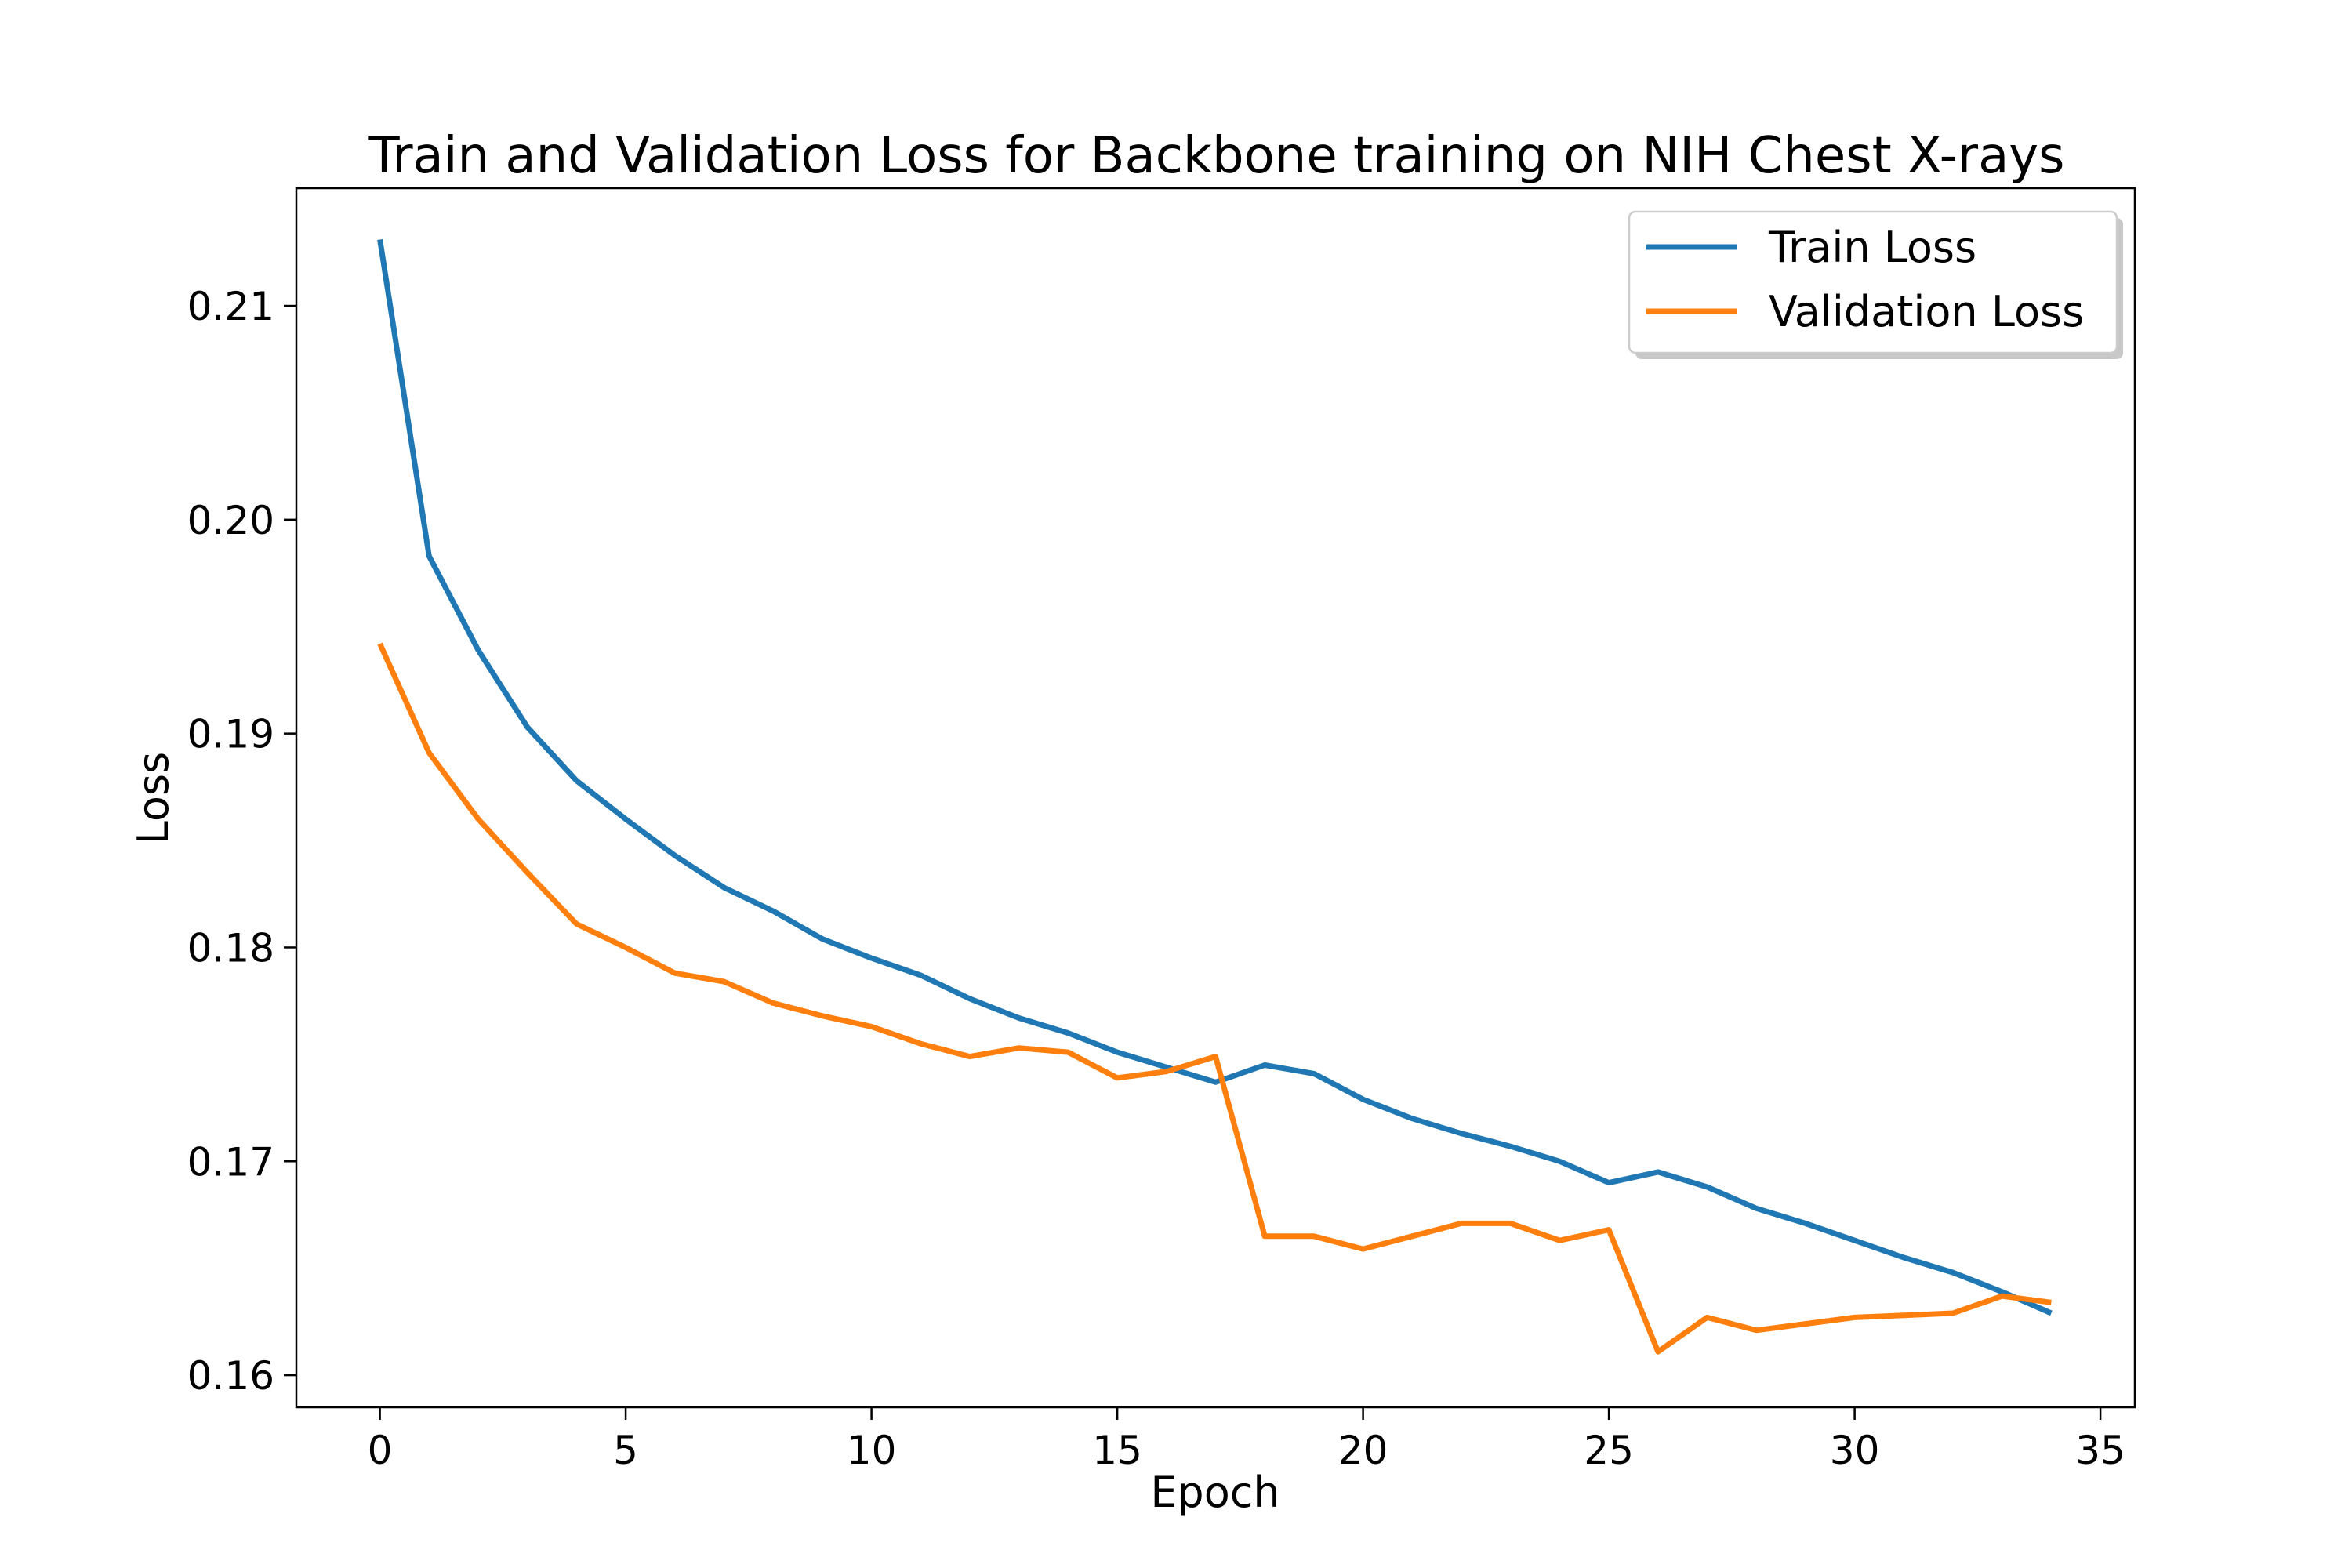 This screenshot has height=1568, width=2352. I want to click on y-tick-label: 0.16, so click(230, 1376).